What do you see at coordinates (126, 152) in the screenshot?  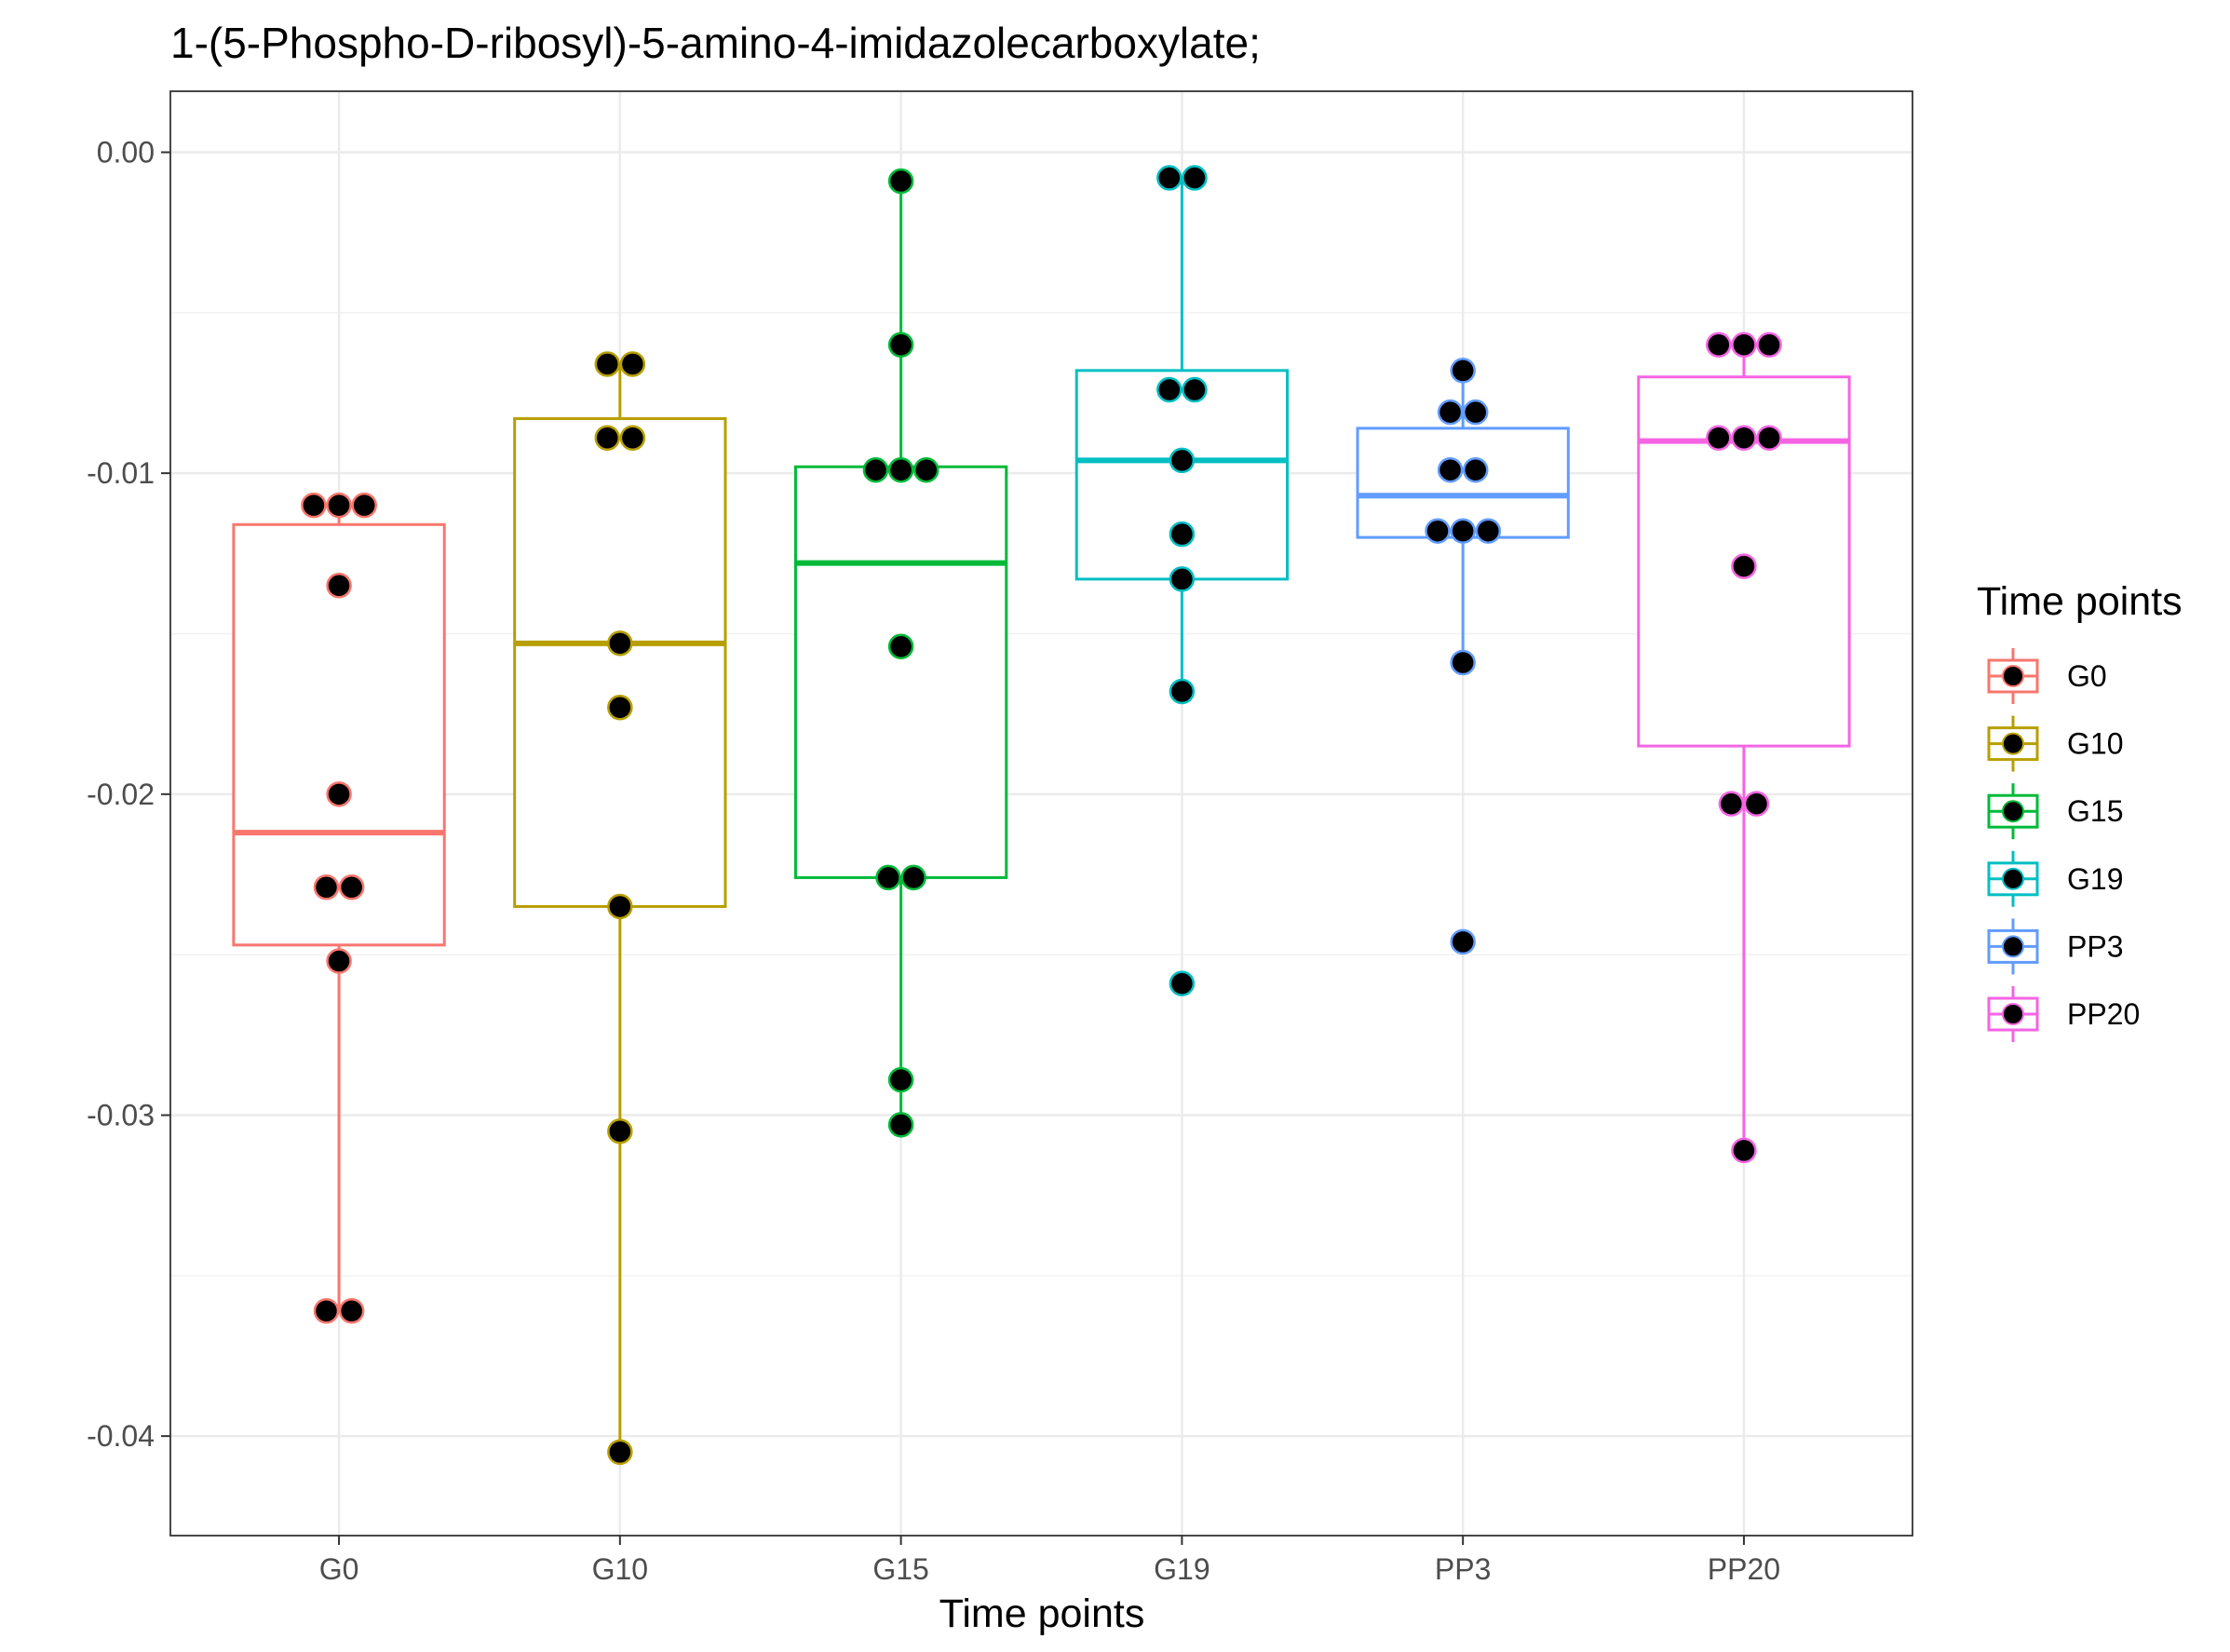 I see `y-tick-label: 0.00` at bounding box center [126, 152].